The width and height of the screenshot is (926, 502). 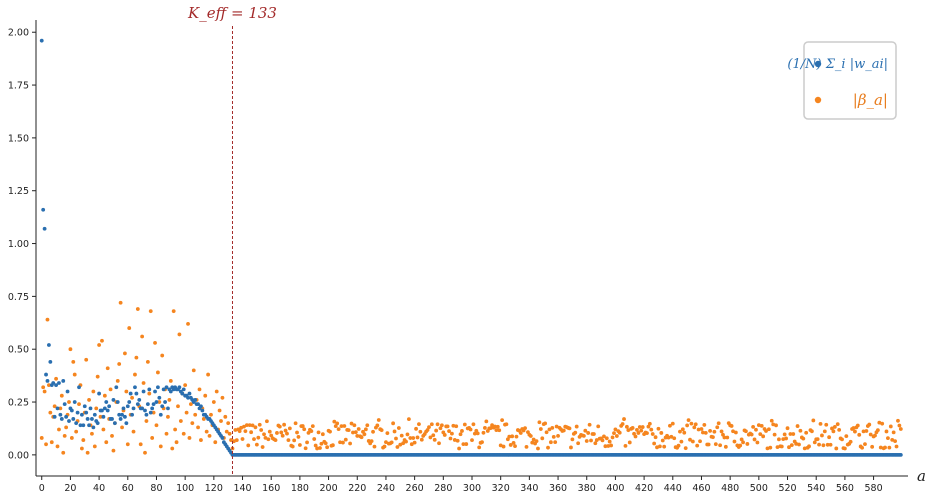 I want to click on y-tick-label: 1.50, so click(x=18, y=138).